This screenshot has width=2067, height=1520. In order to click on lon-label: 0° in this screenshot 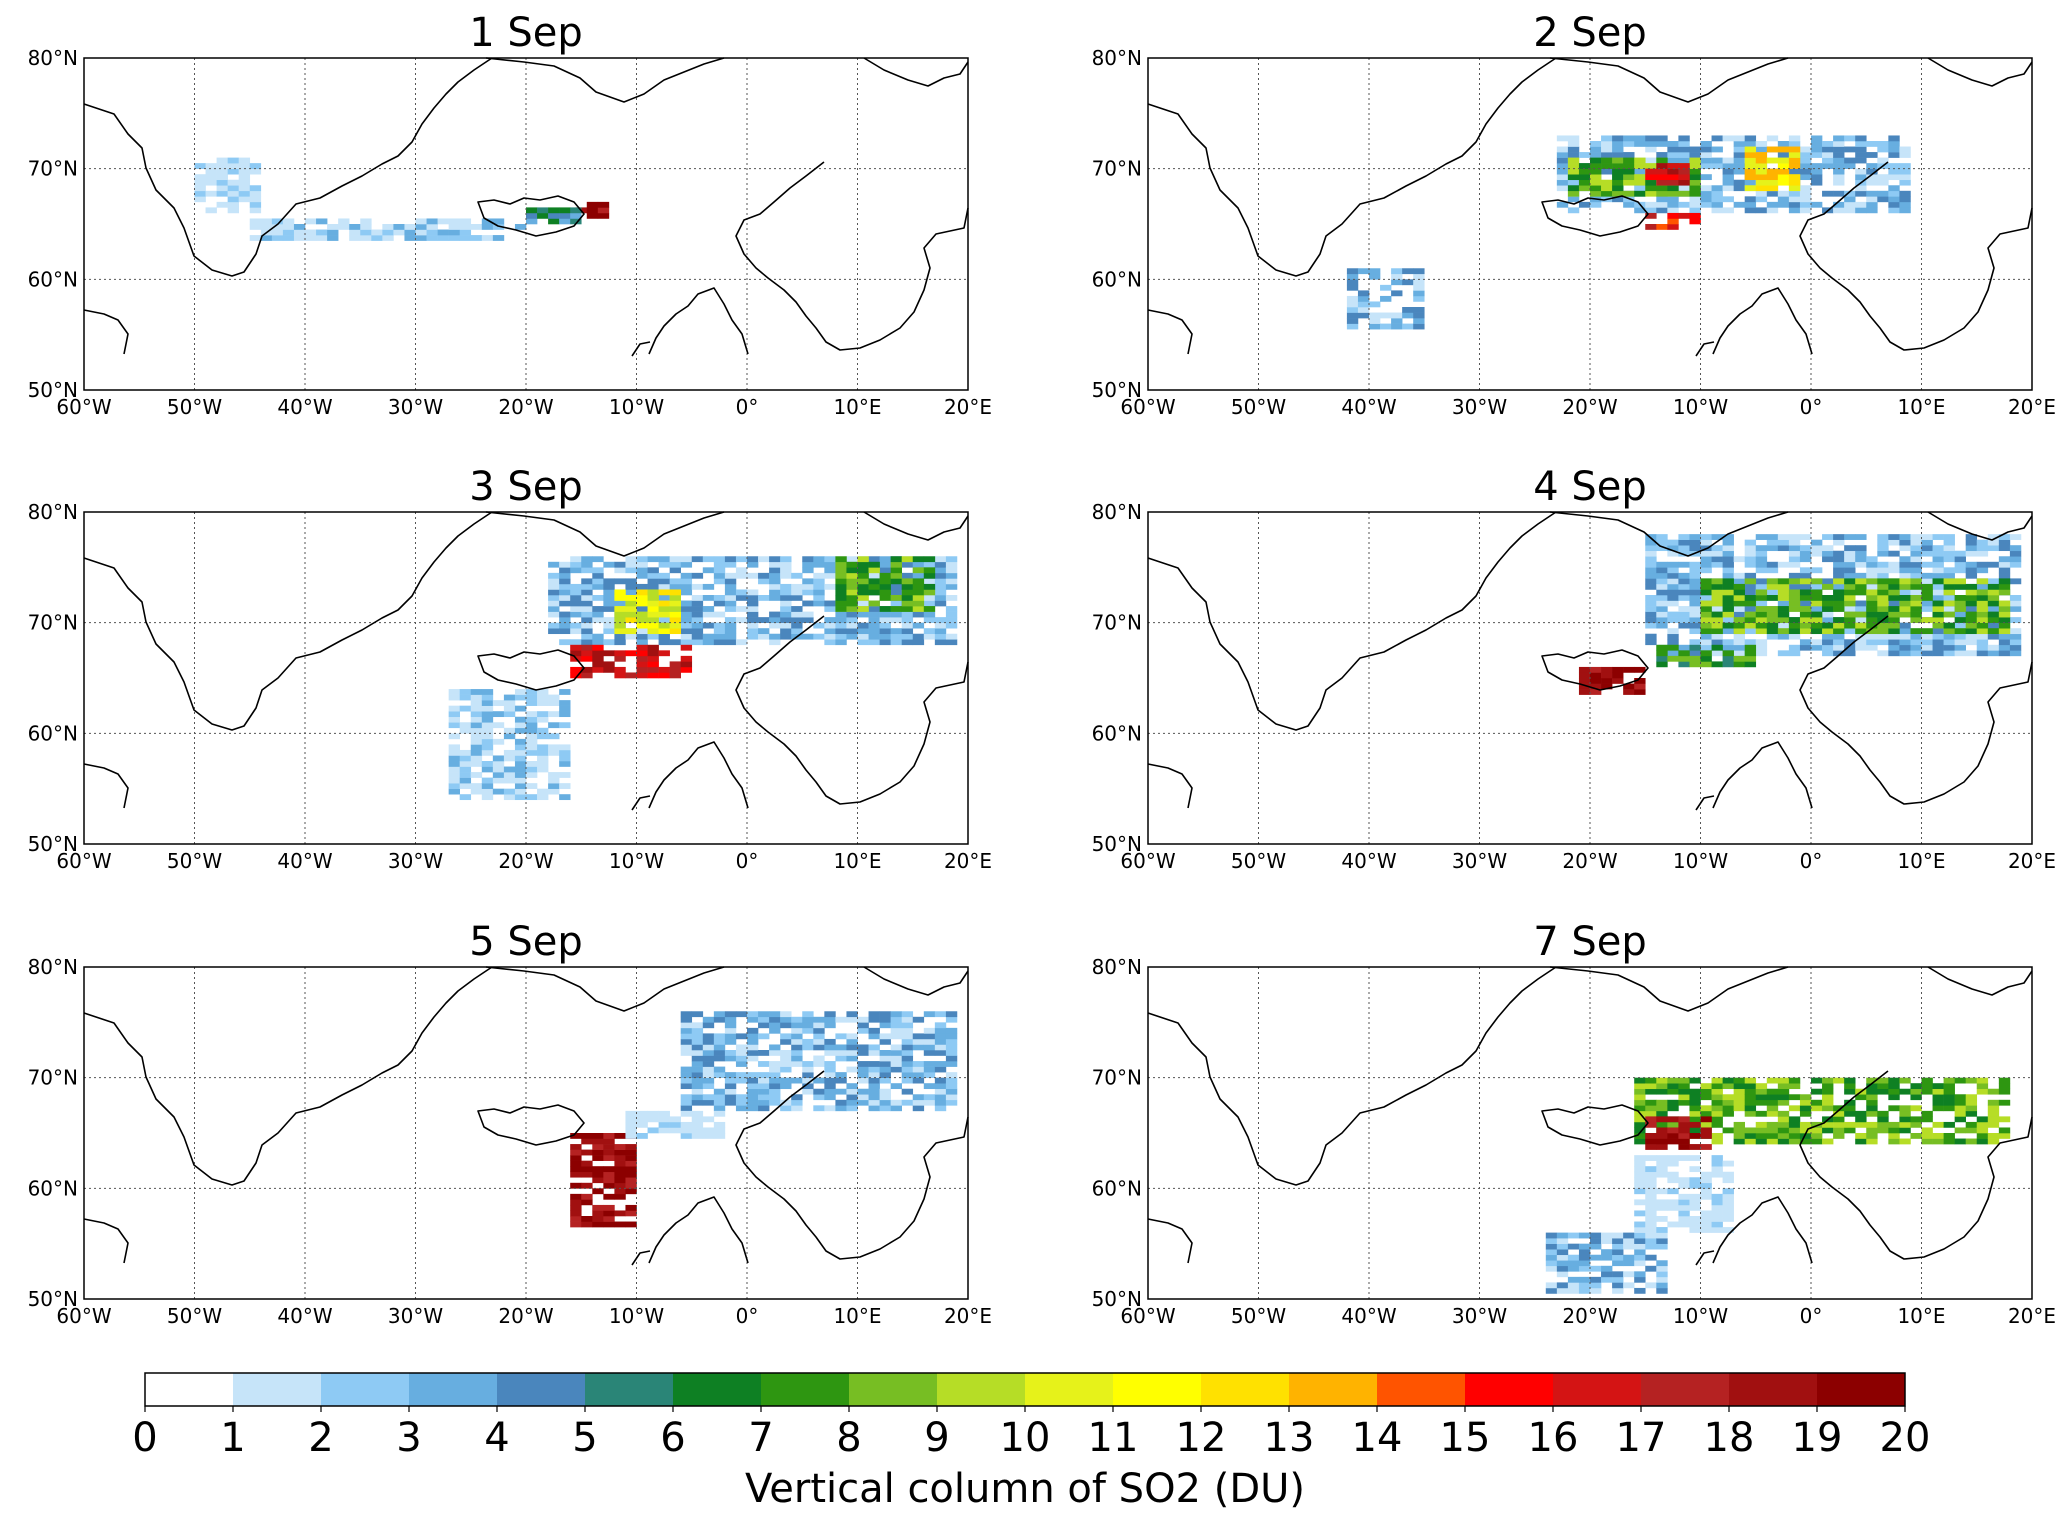, I will do `click(747, 407)`.